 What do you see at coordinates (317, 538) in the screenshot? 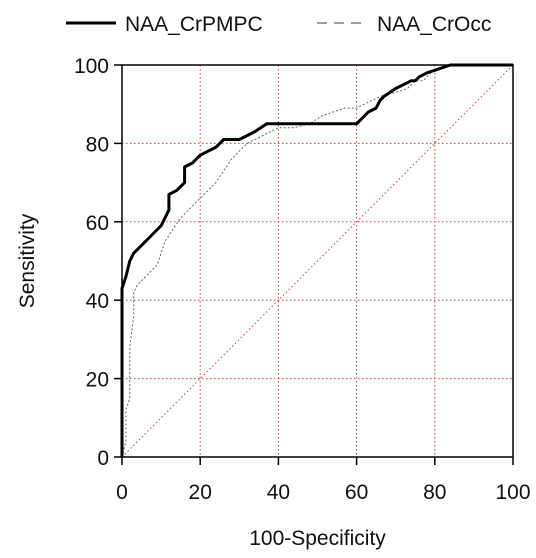
I see `x-axis-title: 100-Specificity` at bounding box center [317, 538].